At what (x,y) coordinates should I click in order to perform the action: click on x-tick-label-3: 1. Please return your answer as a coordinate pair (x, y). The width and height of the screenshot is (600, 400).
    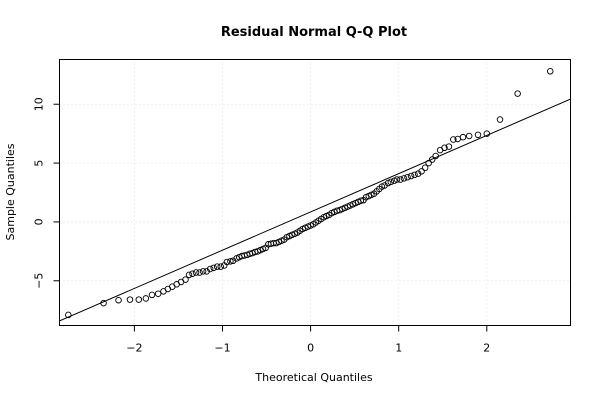
    Looking at the image, I should click on (398, 348).